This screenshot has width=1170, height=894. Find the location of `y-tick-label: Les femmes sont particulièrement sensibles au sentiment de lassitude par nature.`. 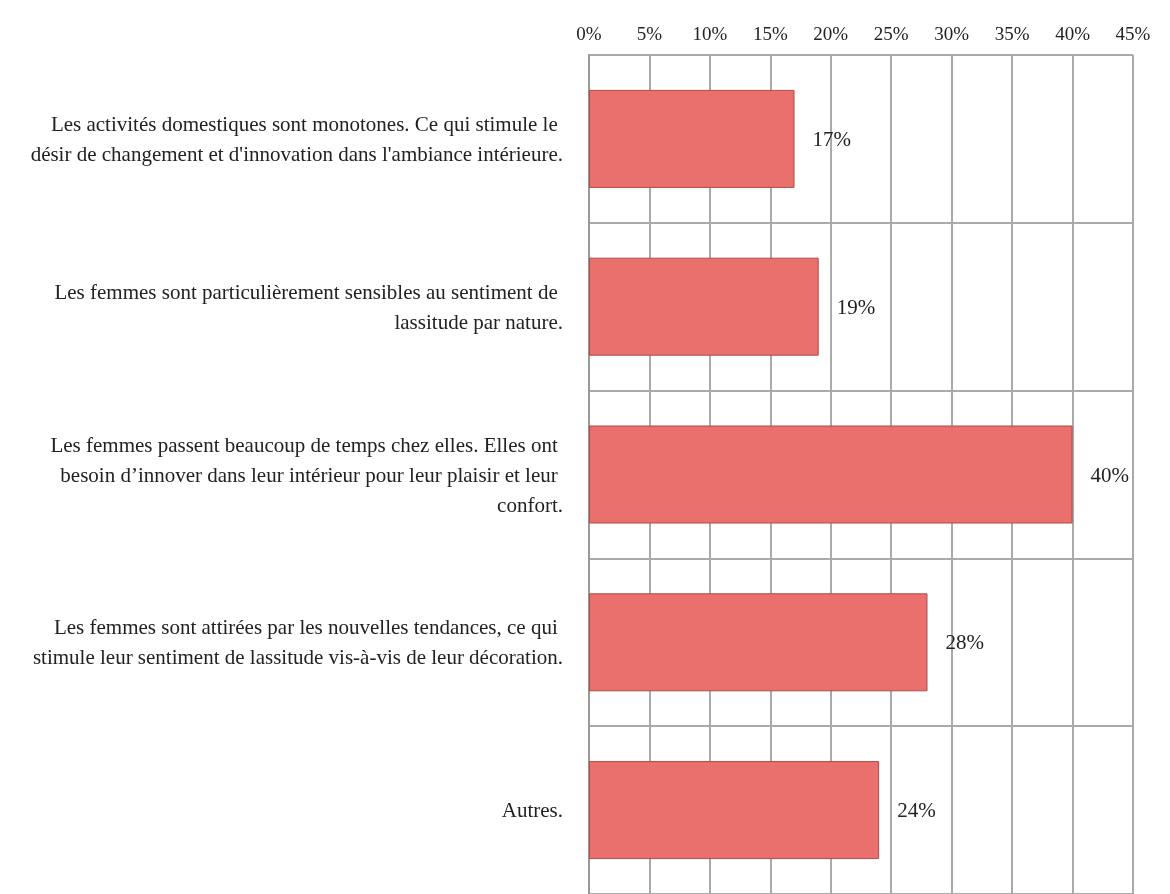

y-tick-label: Les femmes sont particulièrement sensibles au sentiment de lassitude par nature. is located at coordinates (308, 306).